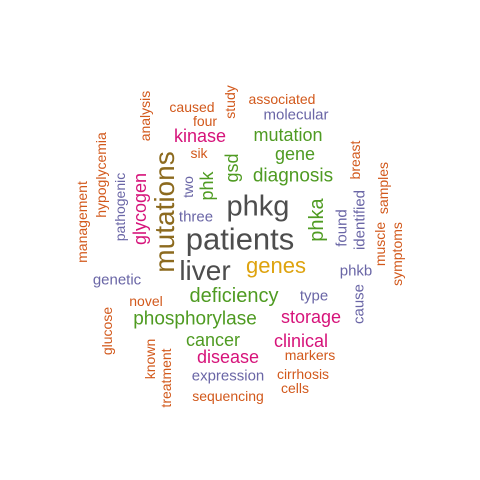 This screenshot has height=480, width=480. I want to click on word-cancer: cancer, so click(213, 340).